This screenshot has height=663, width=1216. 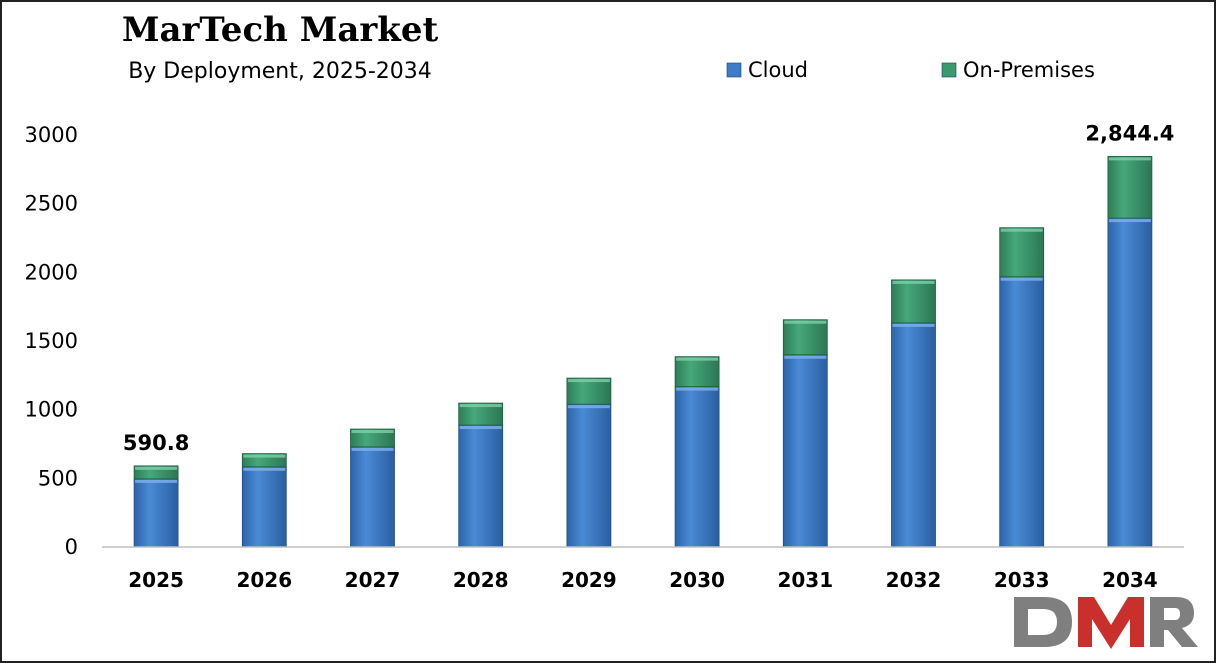 What do you see at coordinates (51, 135) in the screenshot?
I see `y-tick-label: 3000` at bounding box center [51, 135].